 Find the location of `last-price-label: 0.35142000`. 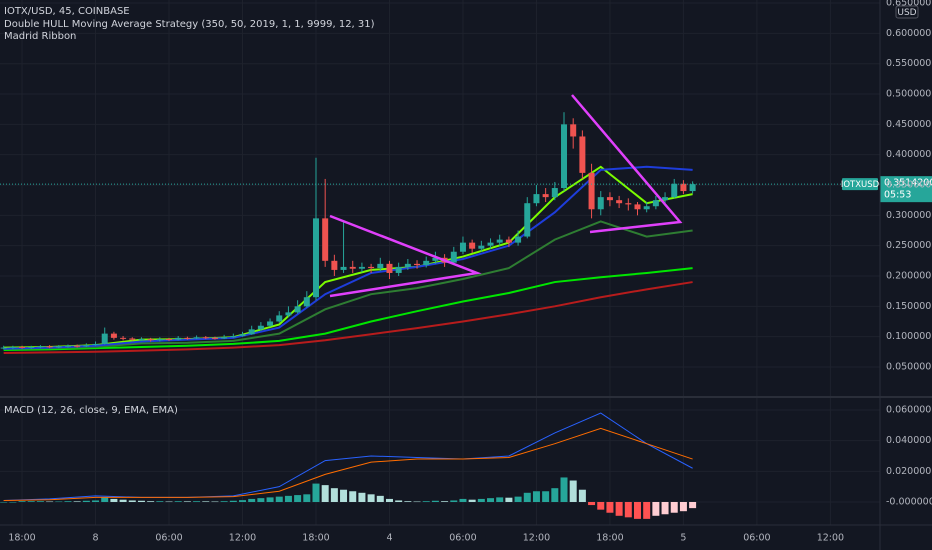

last-price-label: 0.35142000 is located at coordinates (908, 183).